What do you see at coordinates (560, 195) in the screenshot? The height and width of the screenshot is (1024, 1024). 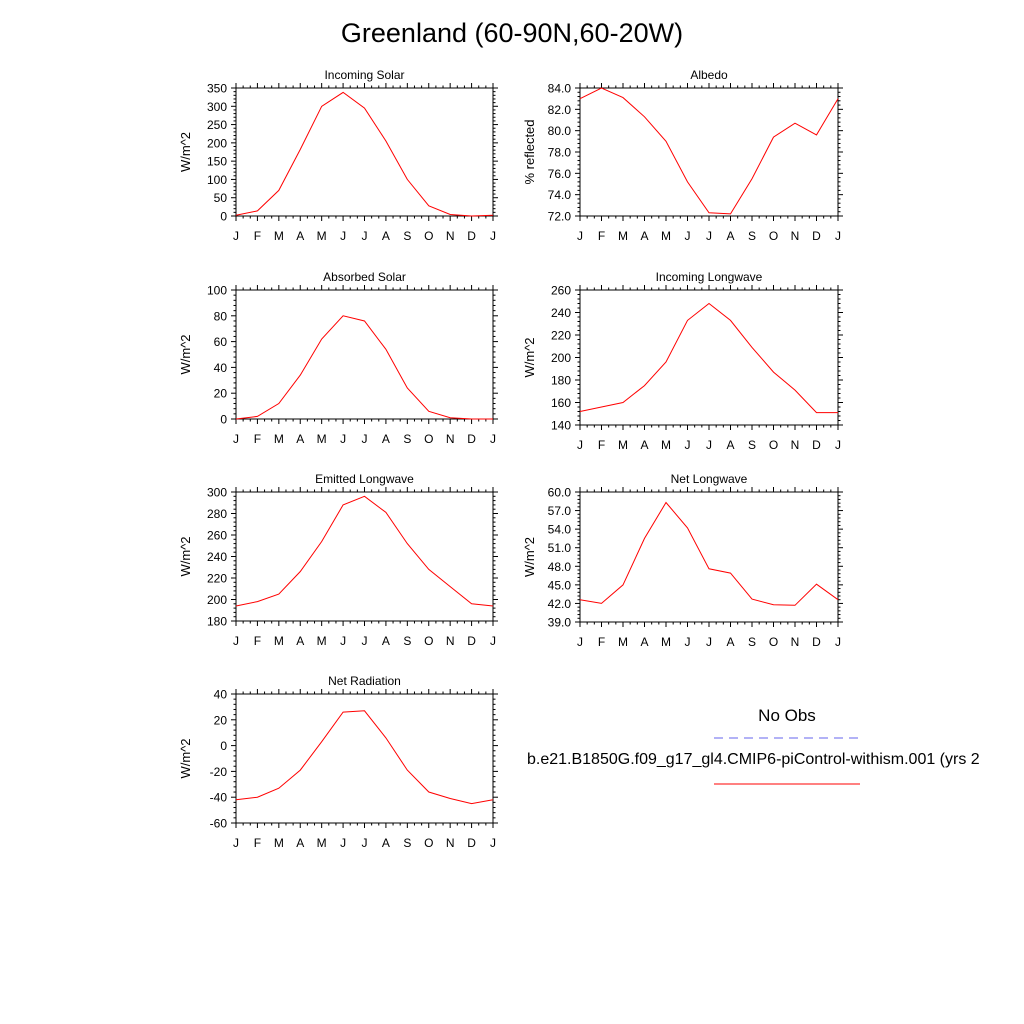 I see `y-tick-label: 74.0` at bounding box center [560, 195].